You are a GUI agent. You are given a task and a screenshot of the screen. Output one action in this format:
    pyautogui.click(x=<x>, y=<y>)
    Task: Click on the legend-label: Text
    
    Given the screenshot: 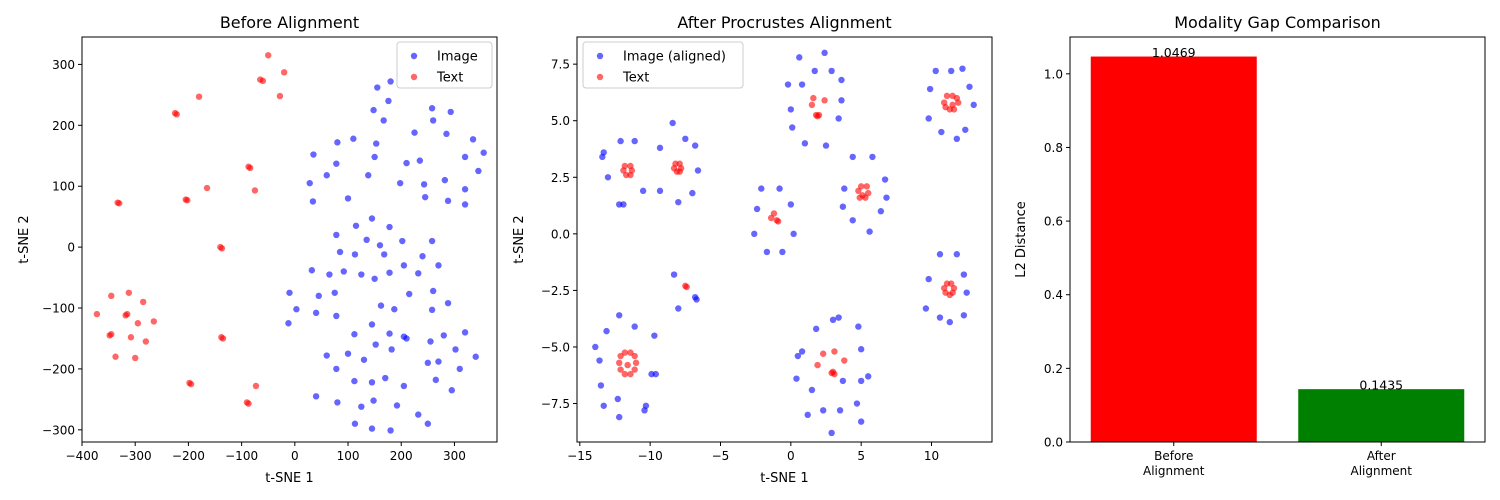 What is the action you would take?
    pyautogui.click(x=449, y=78)
    